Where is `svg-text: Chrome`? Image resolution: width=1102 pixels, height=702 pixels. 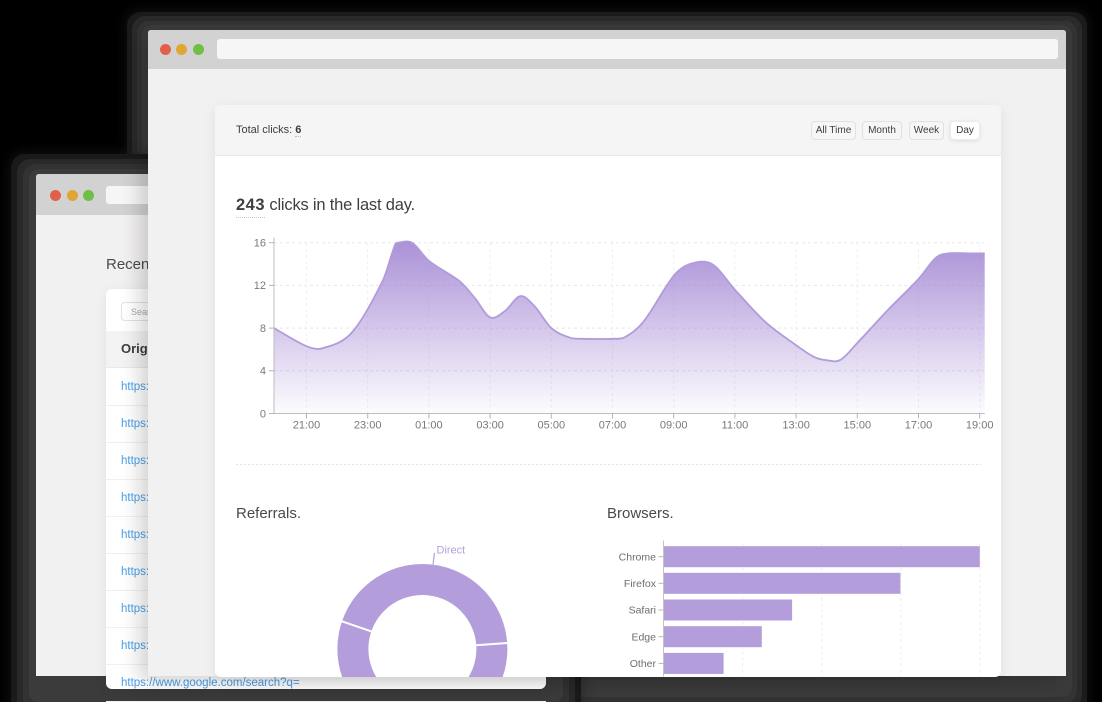 svg-text: Chrome is located at coordinates (638, 557).